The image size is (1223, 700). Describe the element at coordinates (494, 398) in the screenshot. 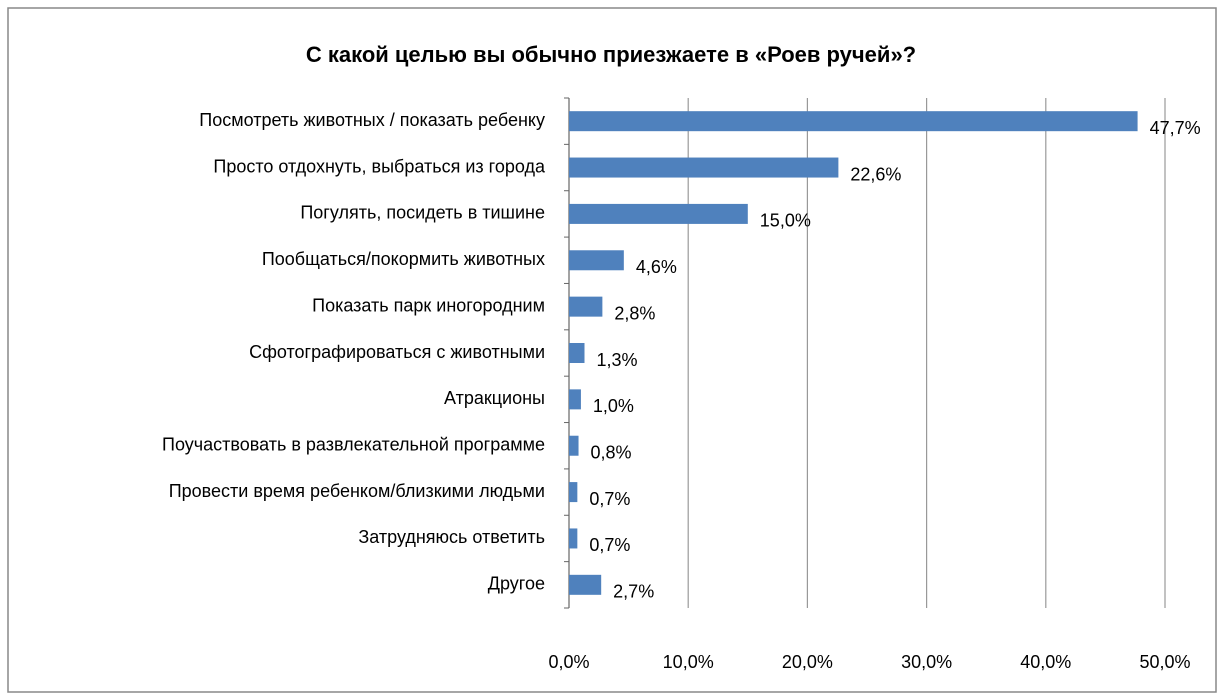

I see `y-tick-label: Атракционы` at that location.